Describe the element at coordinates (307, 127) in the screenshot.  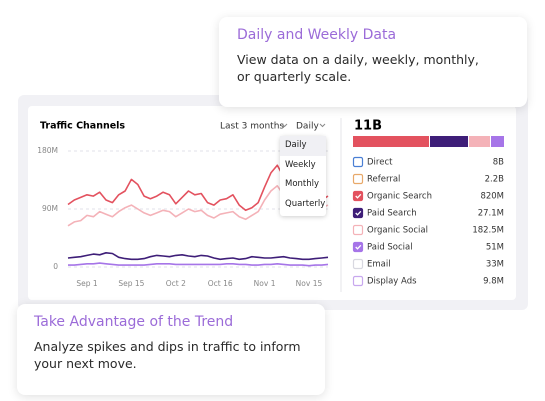
I see `granularity-select: Daily` at that location.